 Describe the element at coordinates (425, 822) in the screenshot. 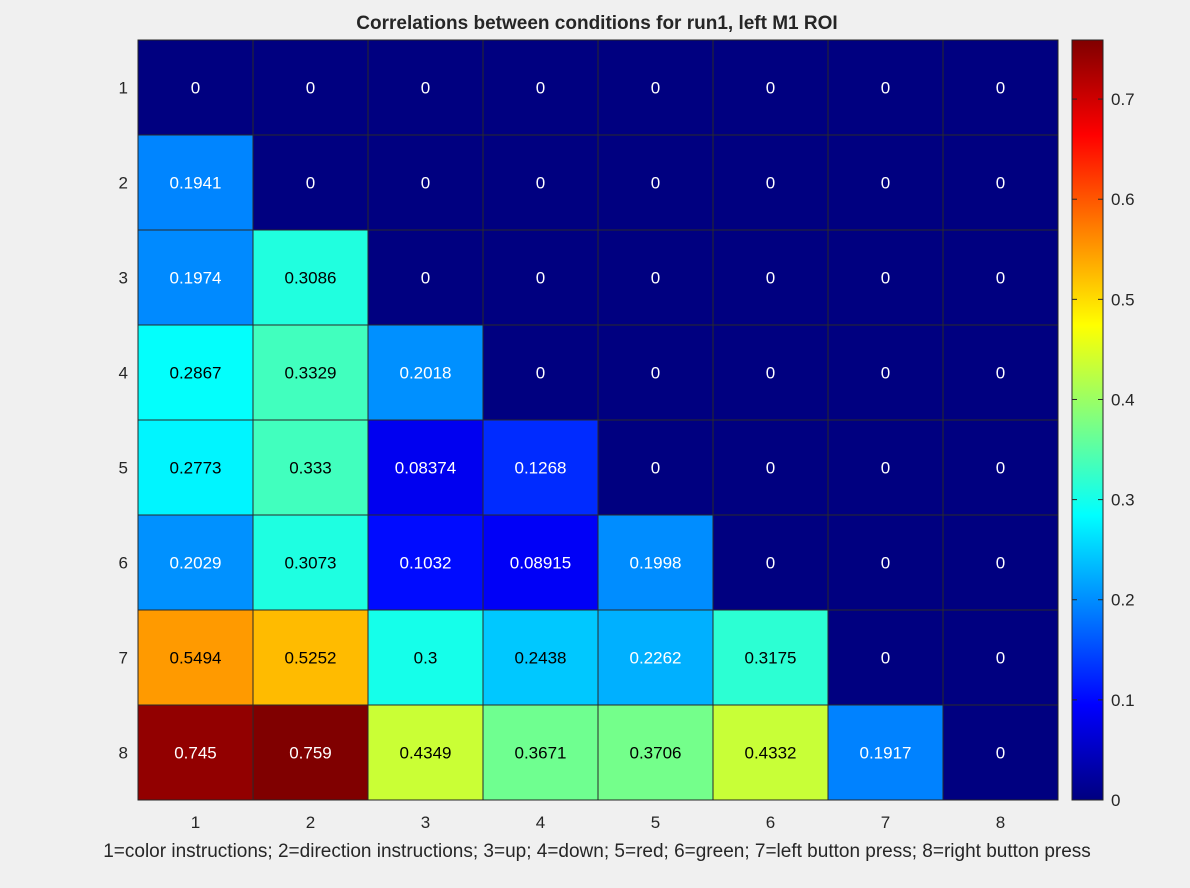

I see `x-tick-label: 3` at that location.